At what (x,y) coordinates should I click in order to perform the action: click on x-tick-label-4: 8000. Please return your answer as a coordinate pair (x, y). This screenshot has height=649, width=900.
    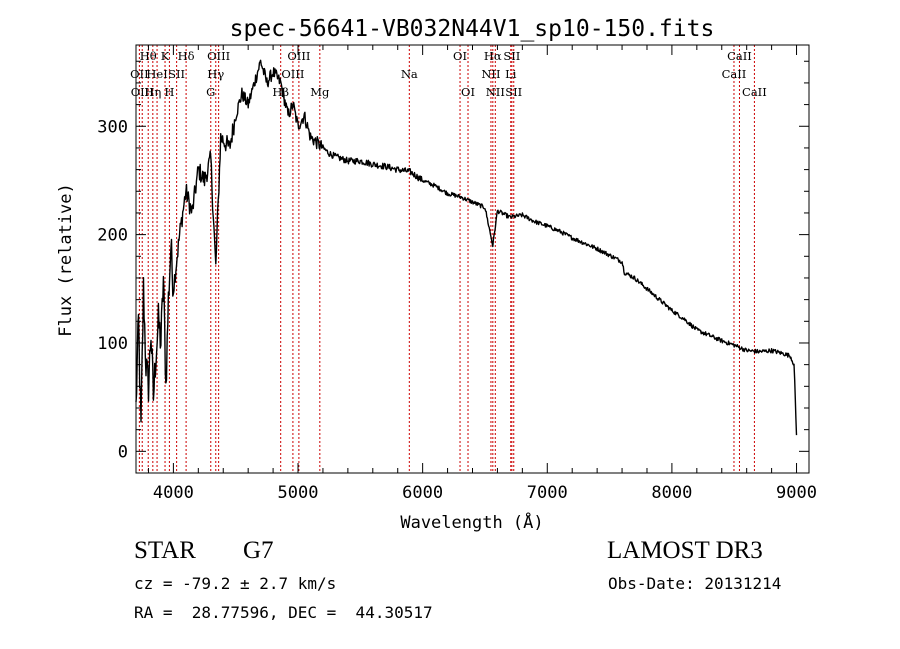
    Looking at the image, I should click on (671, 493).